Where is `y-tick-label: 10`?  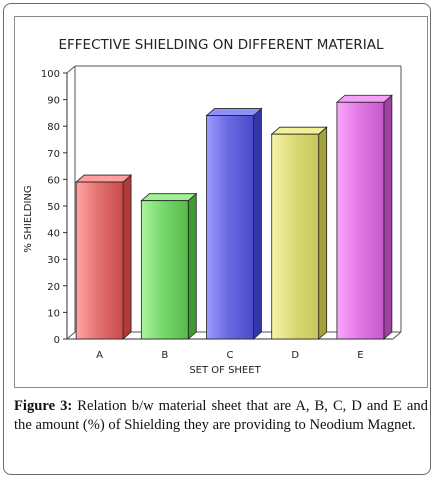 y-tick-label: 10 is located at coordinates (53, 313).